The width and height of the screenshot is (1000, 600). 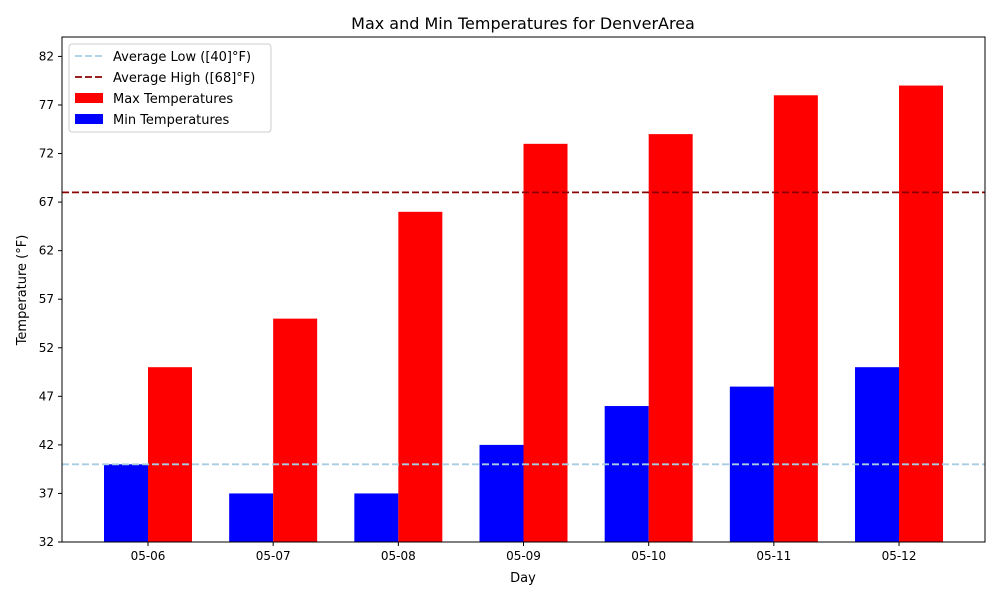 I want to click on x-tick-label: 05-12, so click(x=899, y=556).